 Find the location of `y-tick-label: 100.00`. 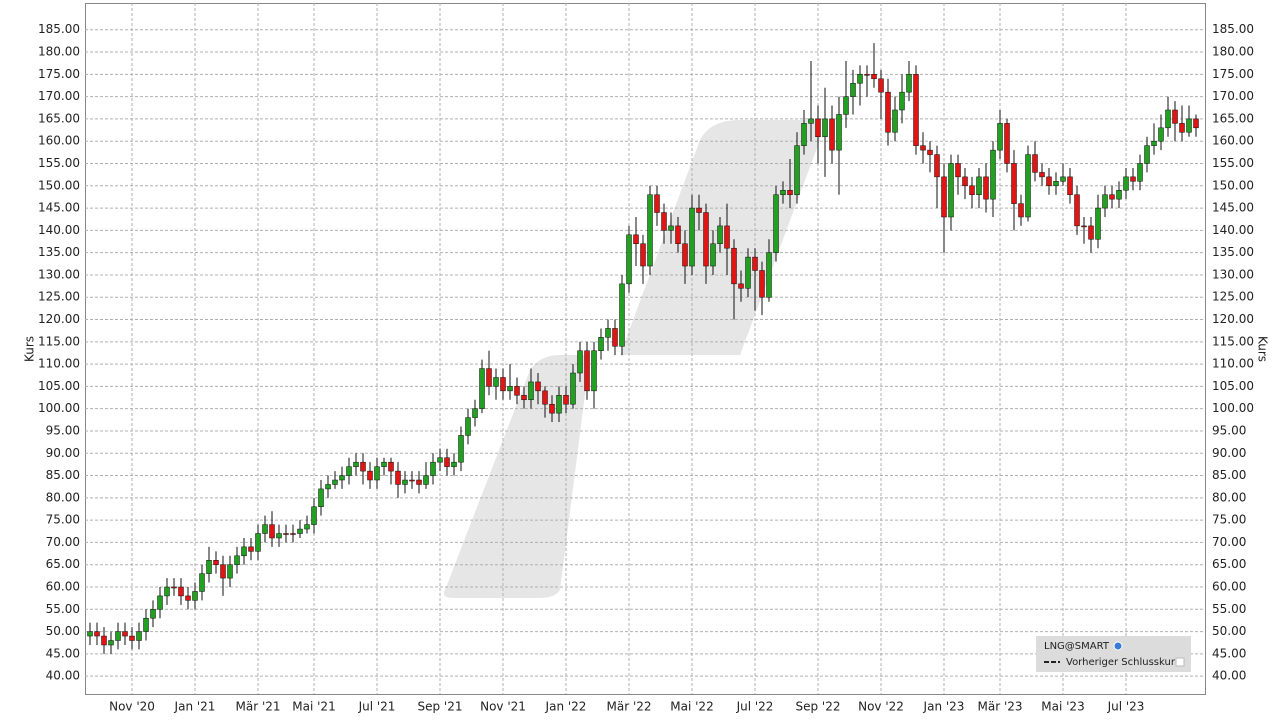

y-tick-label: 100.00 is located at coordinates (59, 408).